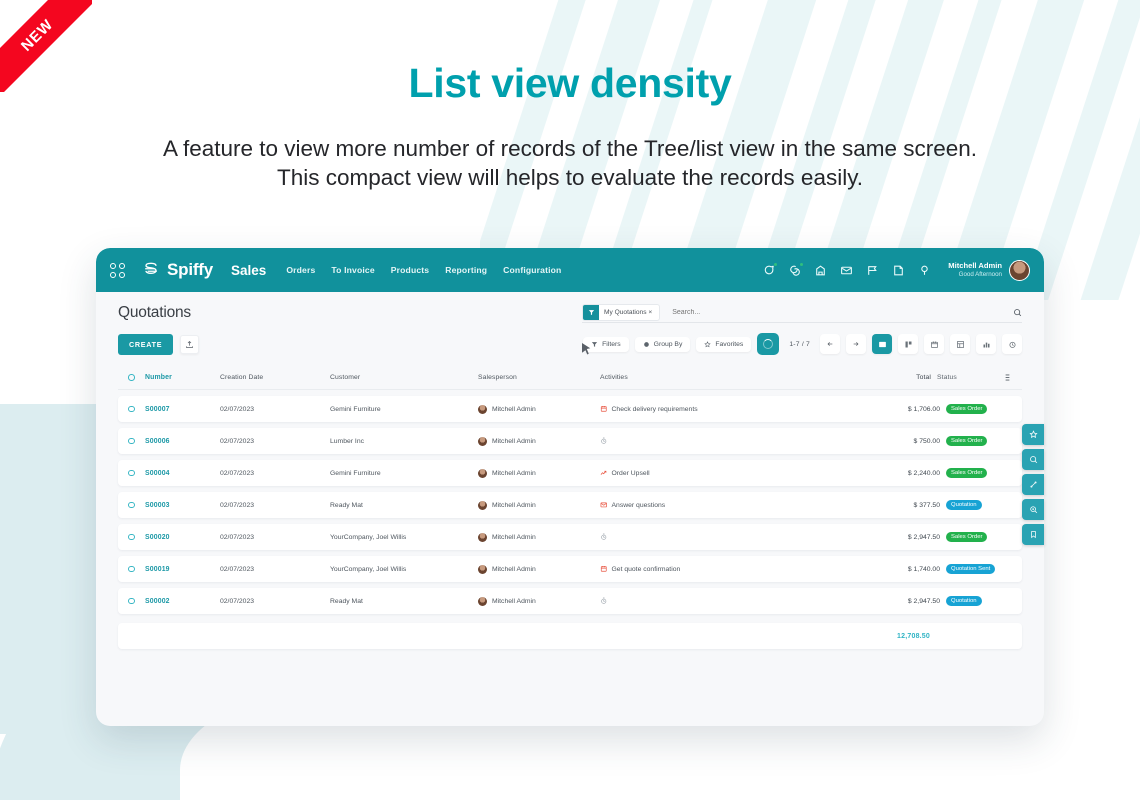  What do you see at coordinates (856, 344) in the screenshot?
I see `next-page-button` at bounding box center [856, 344].